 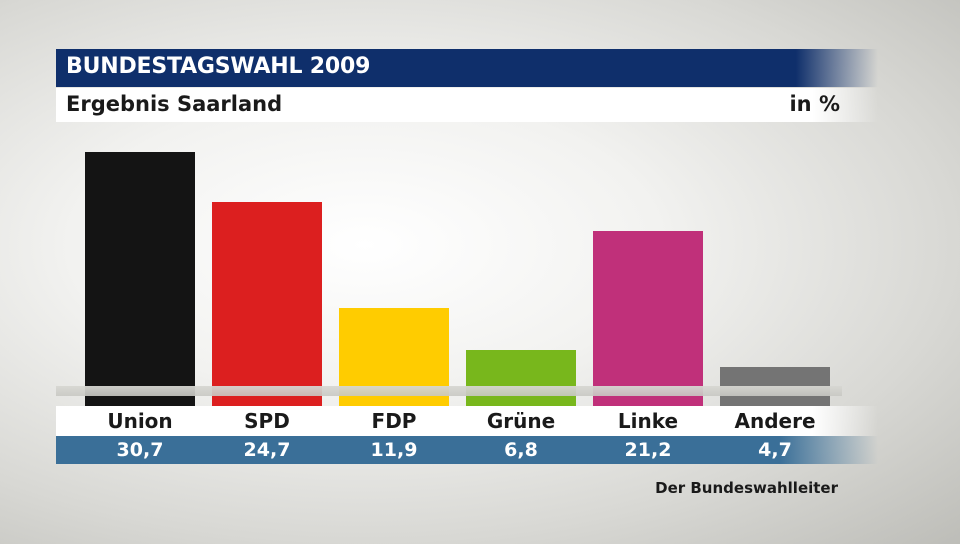 What do you see at coordinates (648, 450) in the screenshot?
I see `value-label: 21,2` at bounding box center [648, 450].